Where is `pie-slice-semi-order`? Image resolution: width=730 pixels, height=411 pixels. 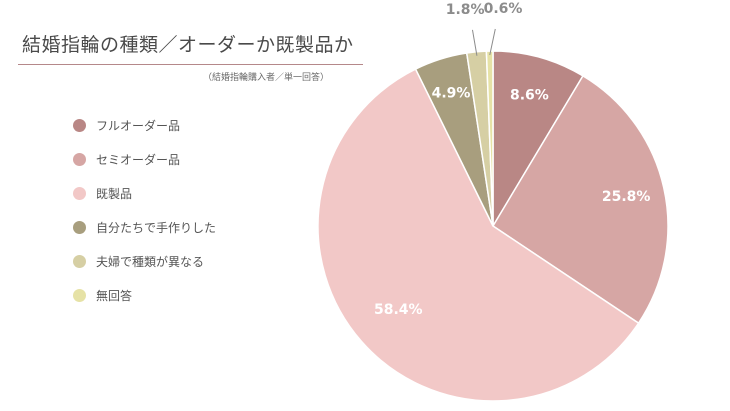
pie-slice-semi-order is located at coordinates (580, 199).